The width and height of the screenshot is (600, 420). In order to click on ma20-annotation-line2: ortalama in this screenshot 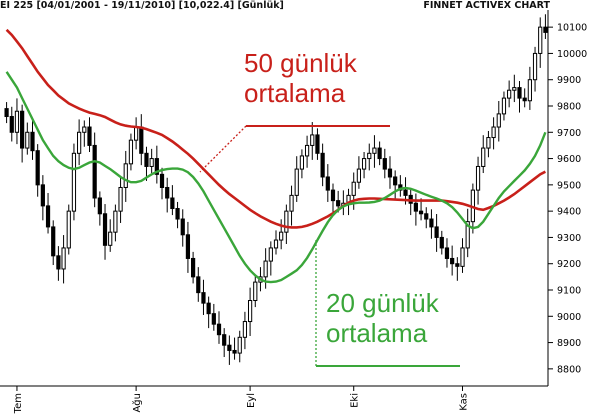, I will do `click(377, 333)`.